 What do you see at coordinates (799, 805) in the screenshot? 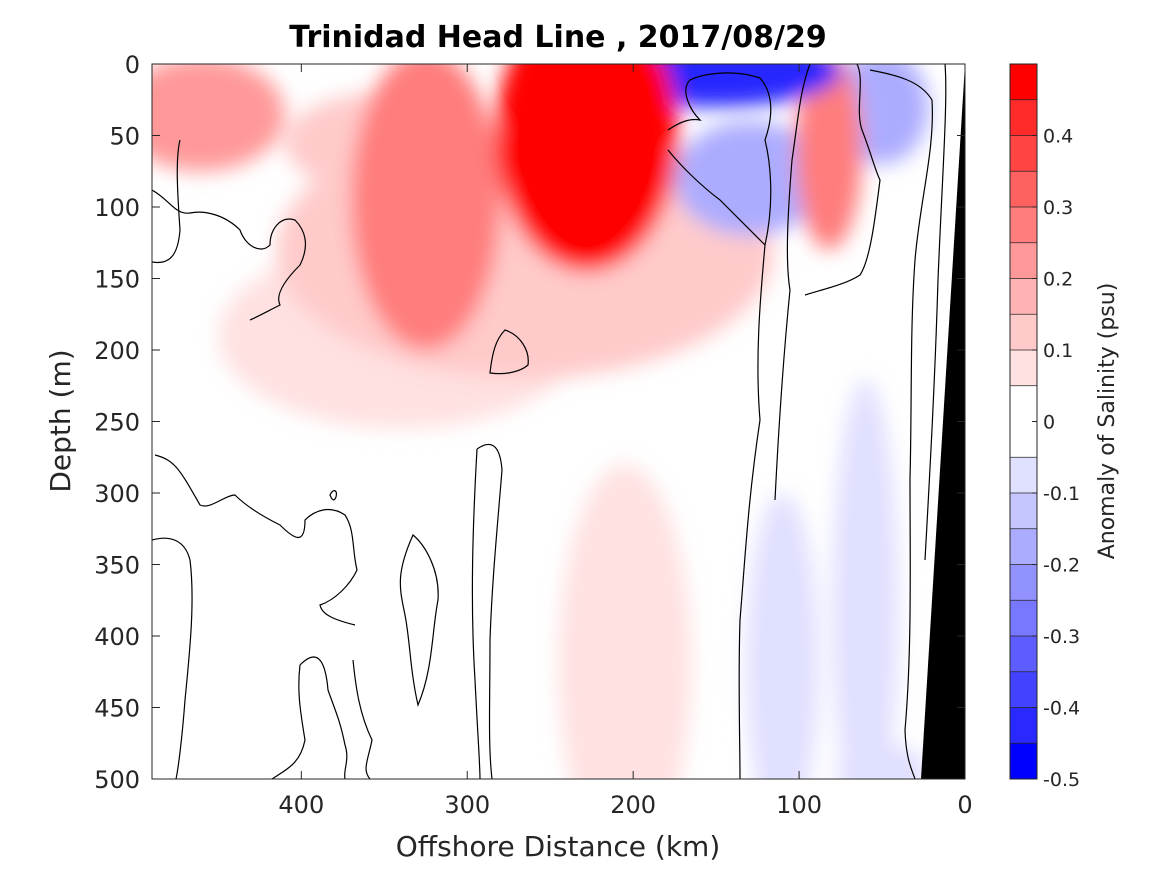
I see `x-tick-label-3: 100` at bounding box center [799, 805].